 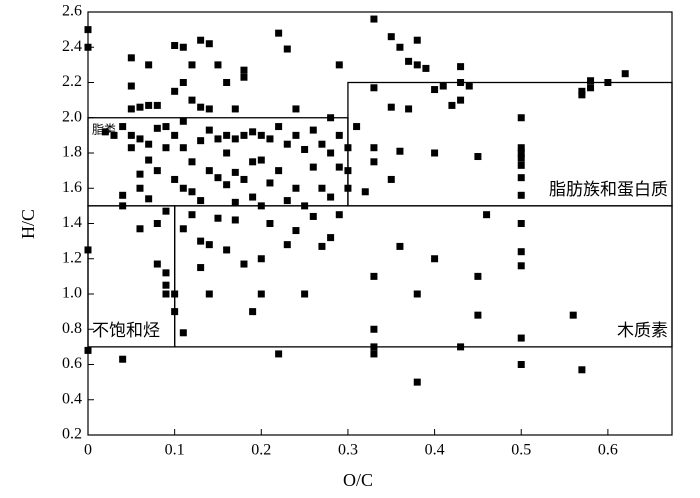 I want to click on y-tick-label: 0.6, so click(x=72, y=363).